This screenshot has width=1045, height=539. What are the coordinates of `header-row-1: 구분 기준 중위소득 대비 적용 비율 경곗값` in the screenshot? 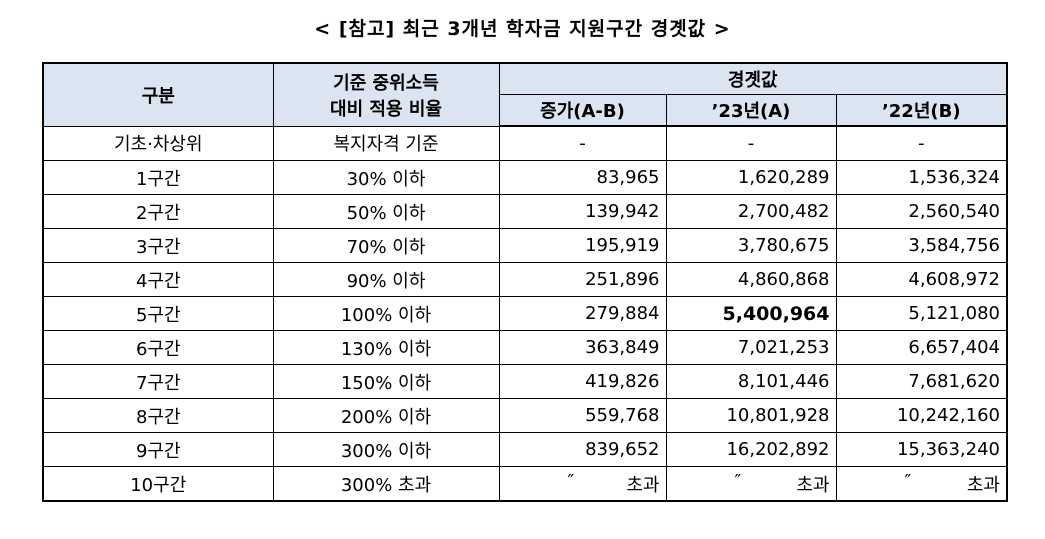 It's located at (525, 94).